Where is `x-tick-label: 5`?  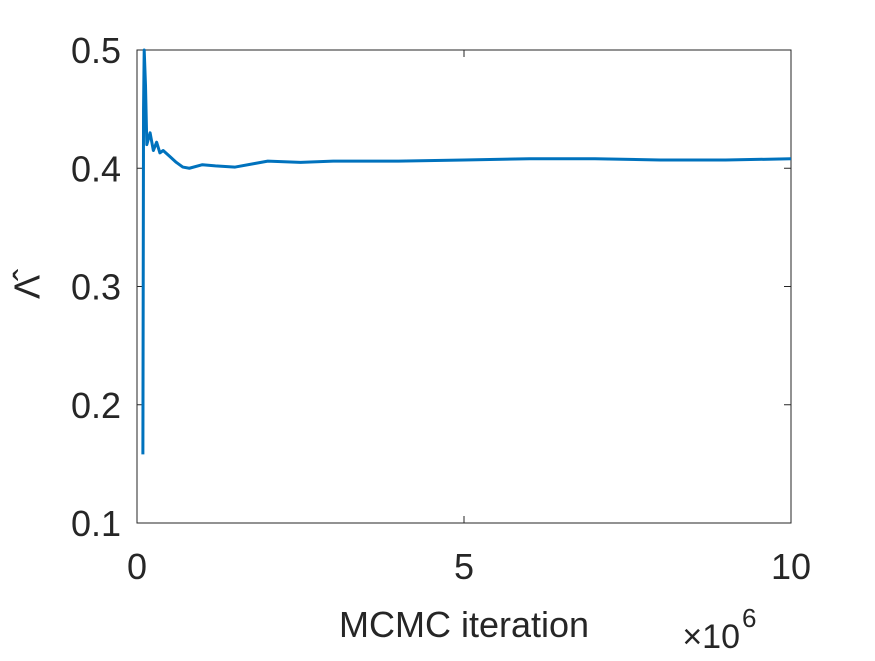
x-tick-label: 5 is located at coordinates (464, 566).